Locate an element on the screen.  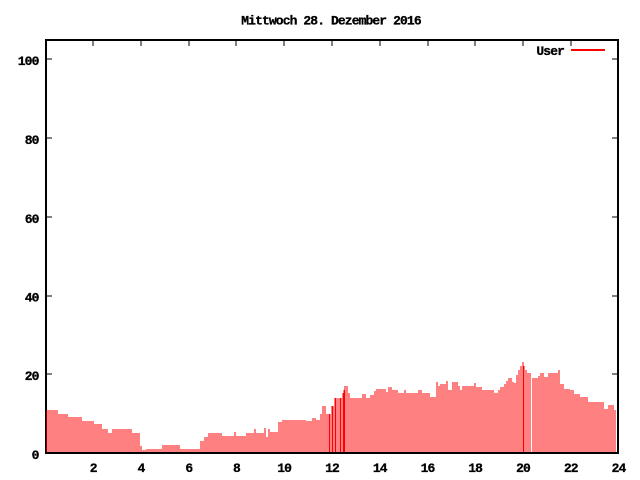
svg-text: 12 is located at coordinates (332, 468).